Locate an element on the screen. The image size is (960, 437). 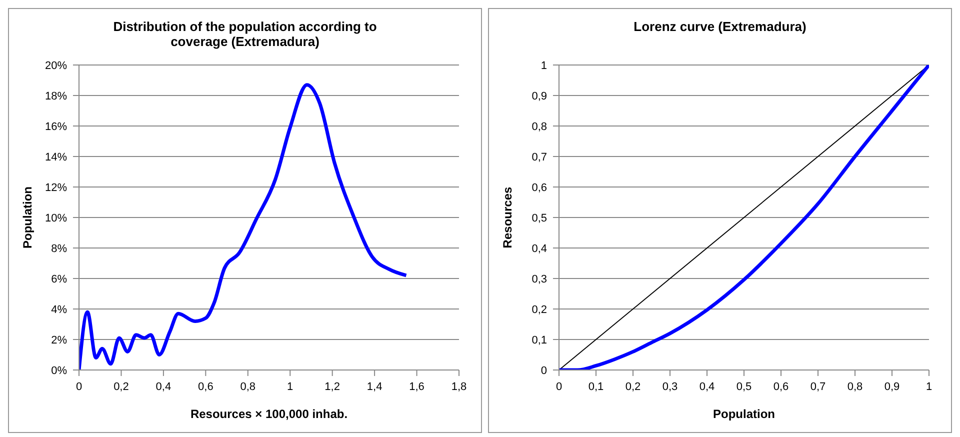
y-tick-label: 4% is located at coordinates (59, 310).